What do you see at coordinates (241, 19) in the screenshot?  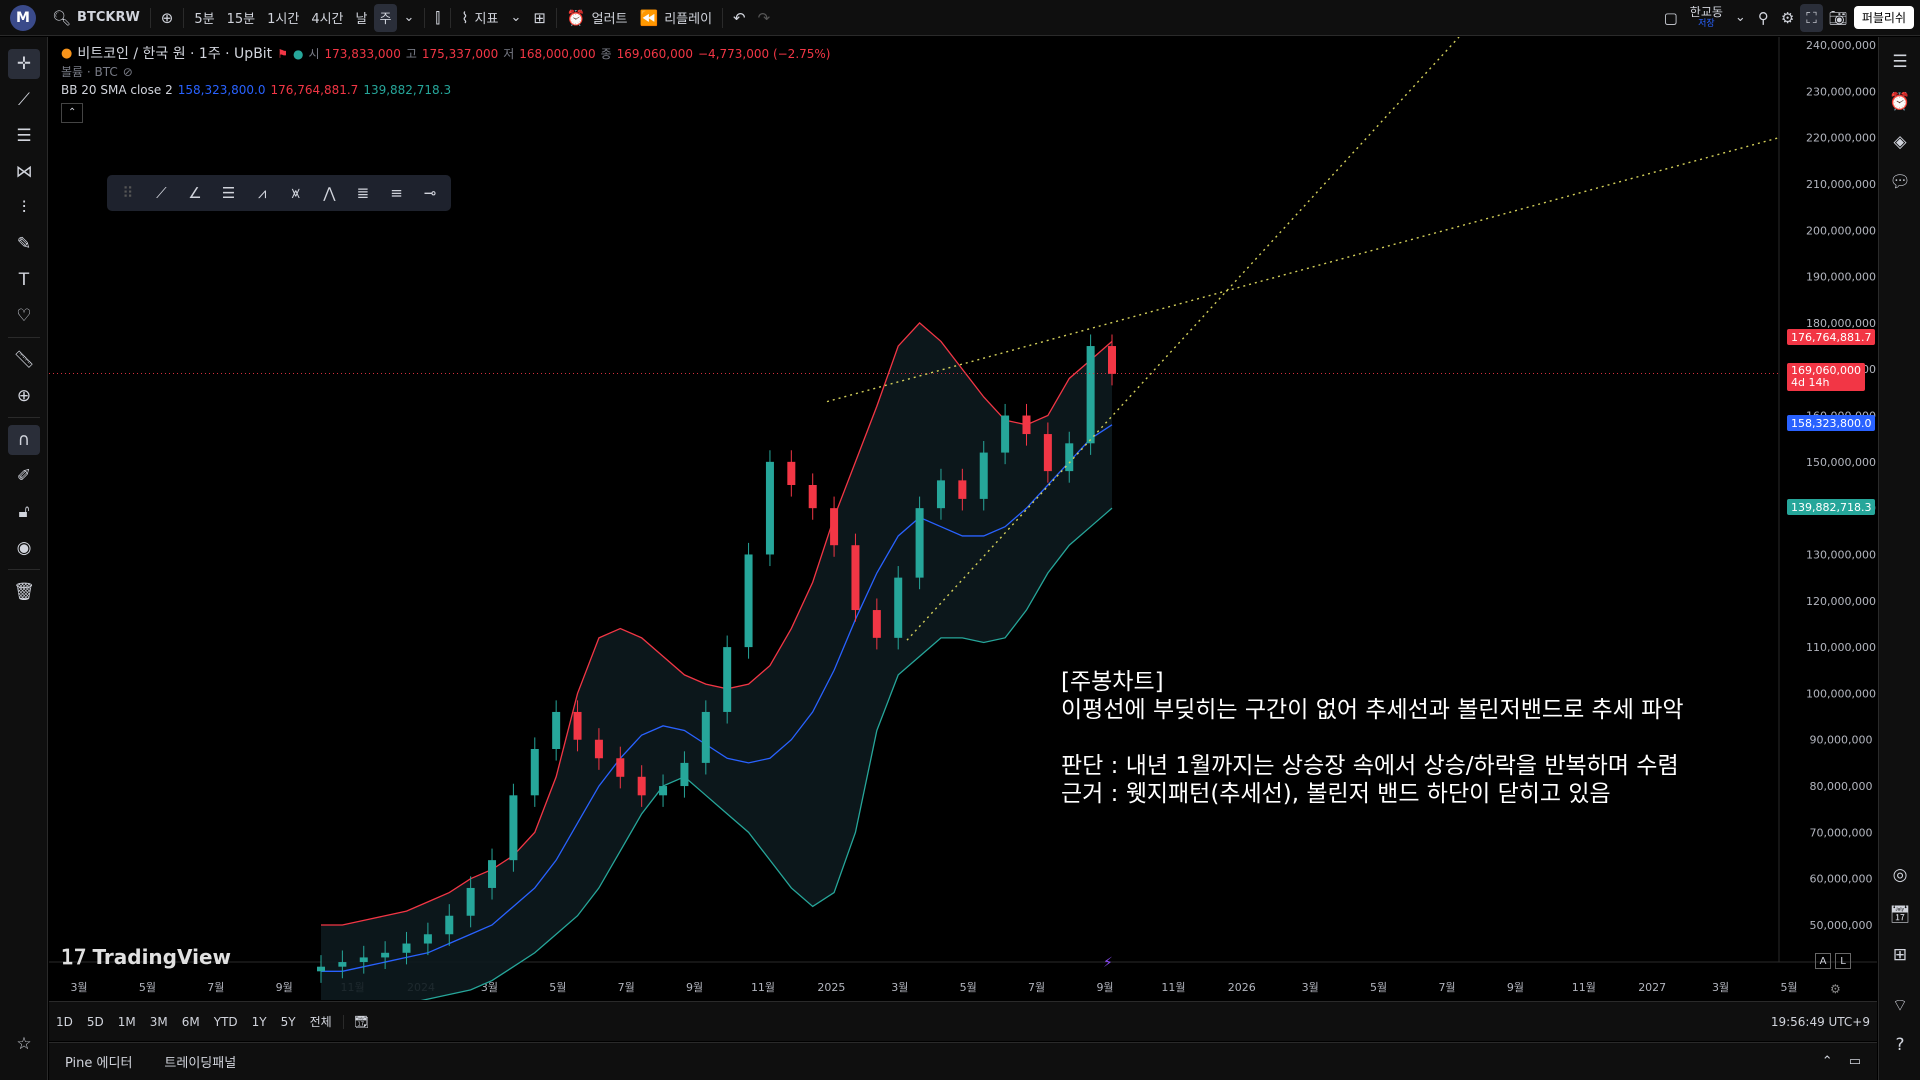 I see `interval-15m: 15분` at bounding box center [241, 19].